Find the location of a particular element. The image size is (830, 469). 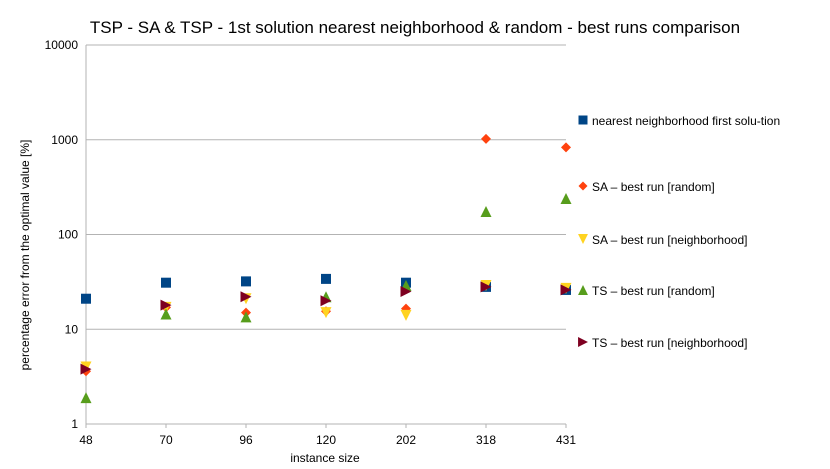

x-tick-label: 318 is located at coordinates (486, 440).